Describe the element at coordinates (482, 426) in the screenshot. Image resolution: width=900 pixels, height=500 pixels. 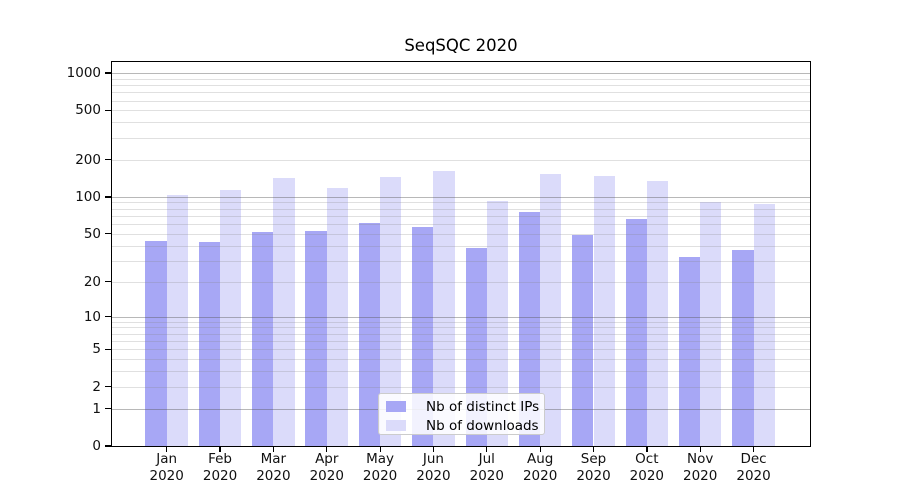
I see `legend-label-downloads: Nb of downloads` at that location.